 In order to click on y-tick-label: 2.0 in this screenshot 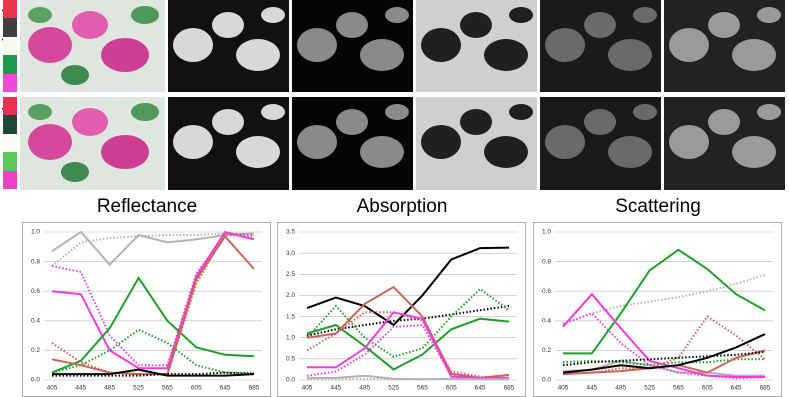, I will do `click(290, 295)`.